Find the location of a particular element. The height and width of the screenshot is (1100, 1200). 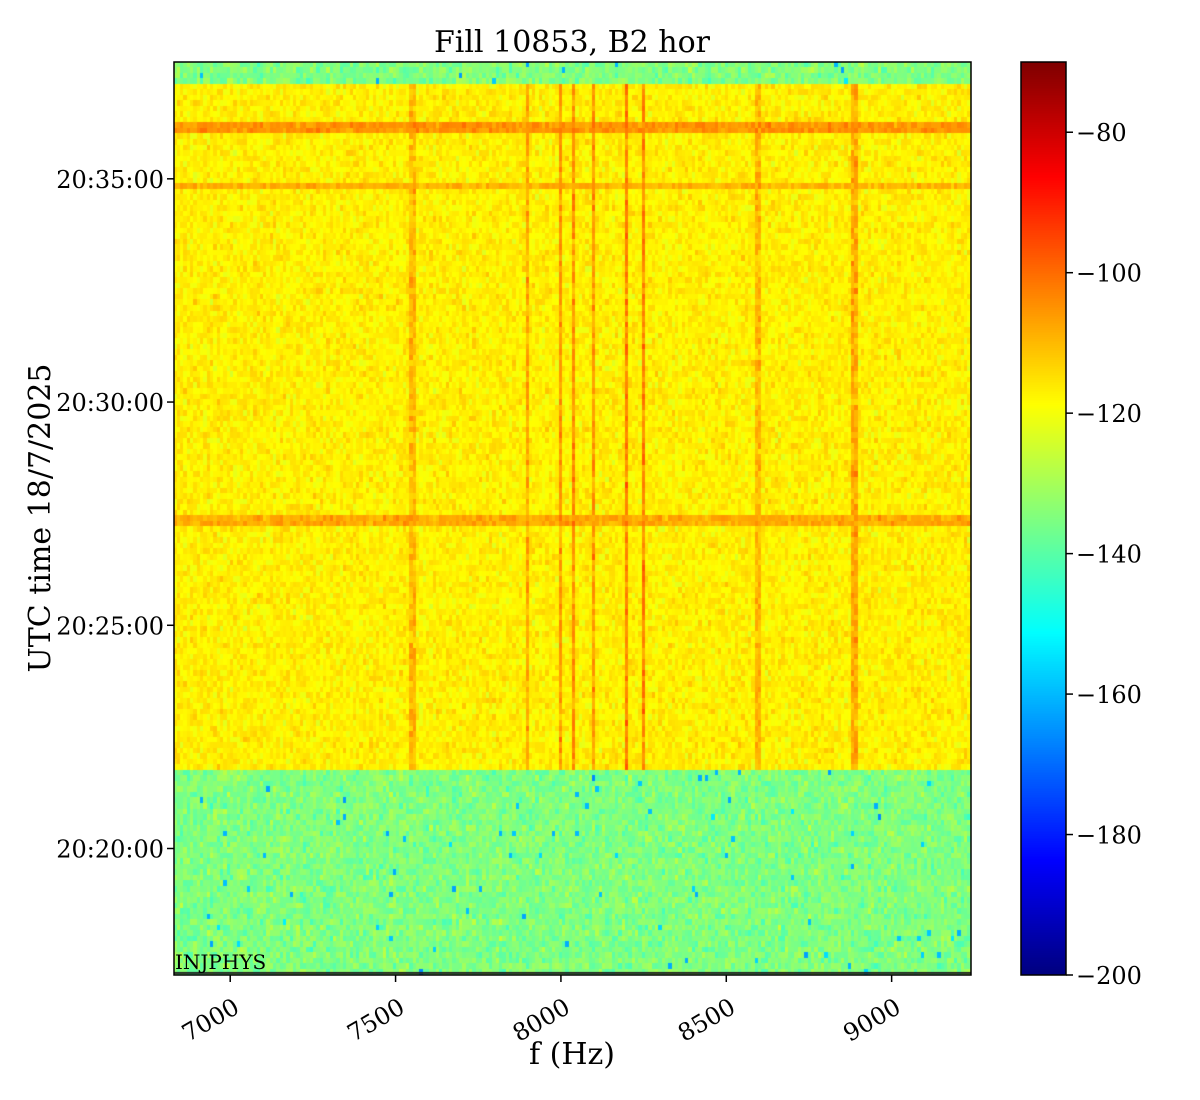

x-tick-label: 7500 is located at coordinates (375, 1020).